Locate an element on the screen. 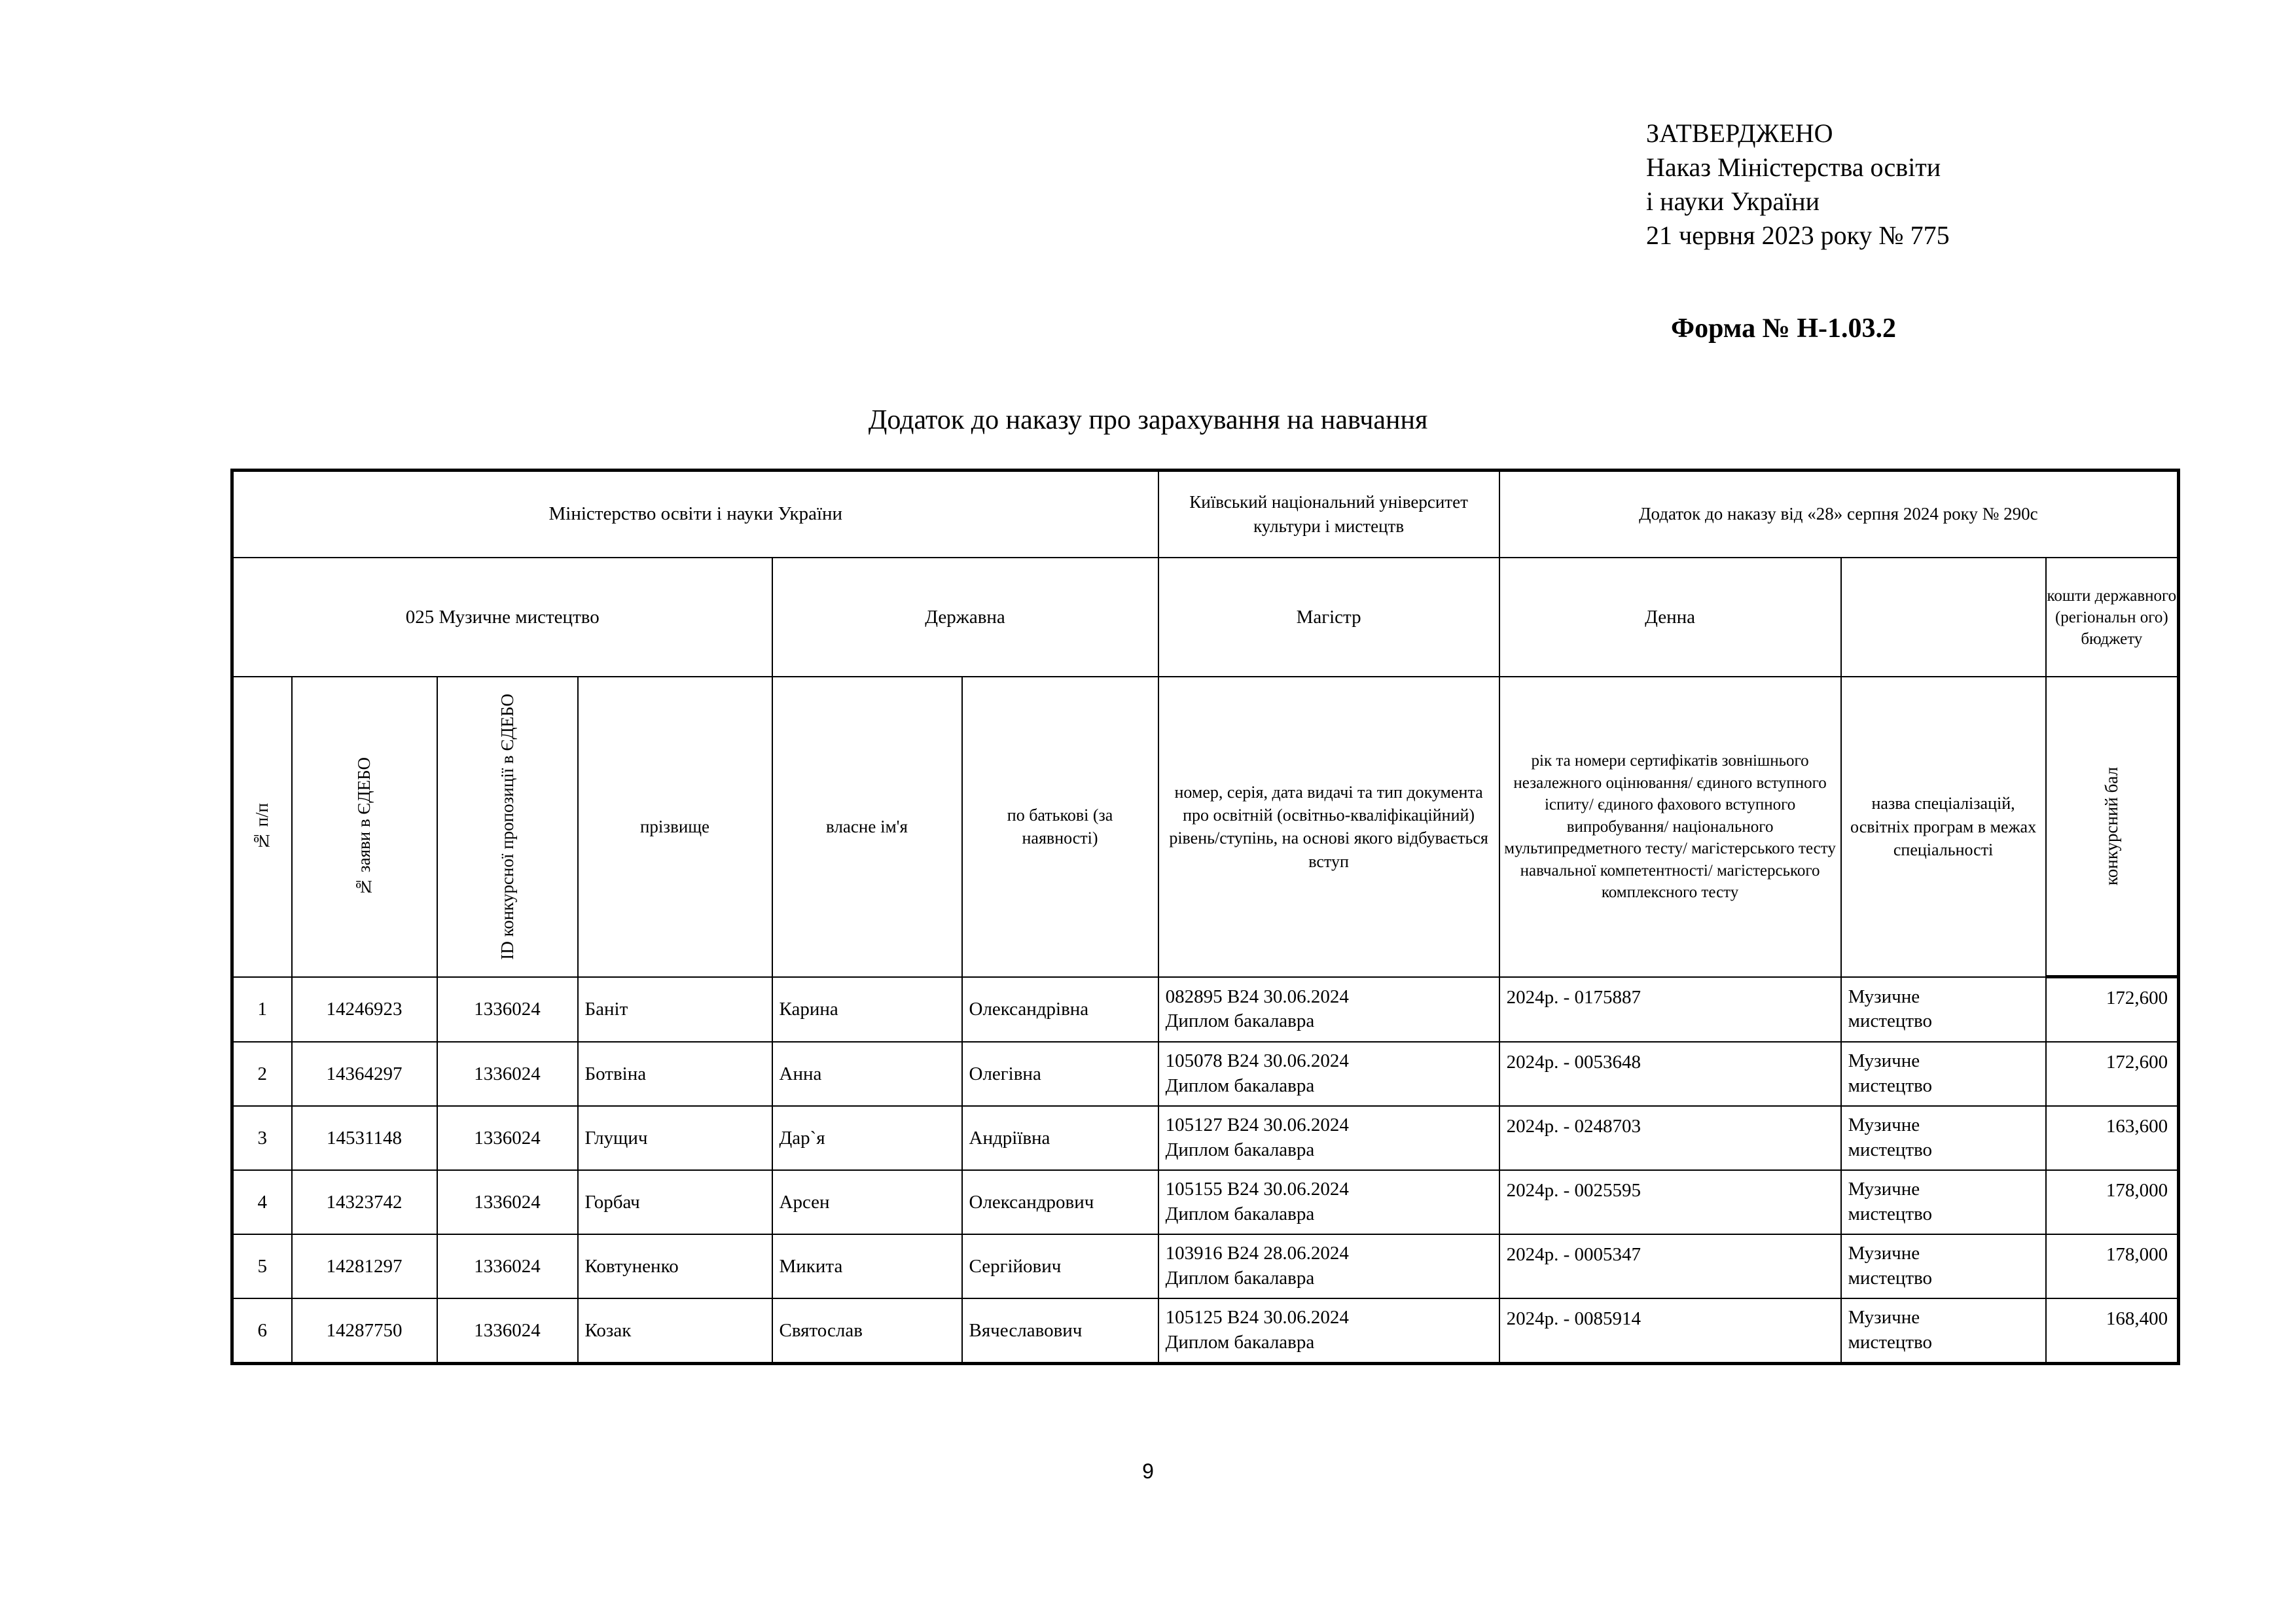  header-col-patronymic-label: по батькові (за наявності) is located at coordinates (1060, 826).